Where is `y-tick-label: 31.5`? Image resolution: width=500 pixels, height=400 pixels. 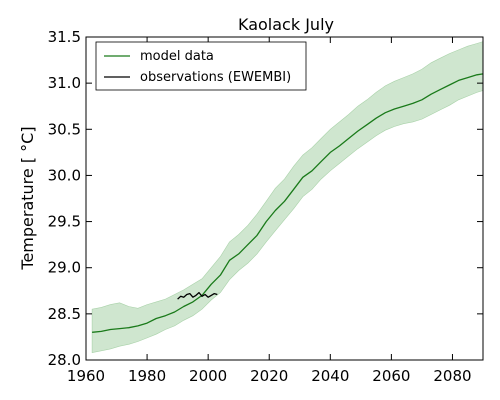
y-tick-label: 31.5 is located at coordinates (64, 37).